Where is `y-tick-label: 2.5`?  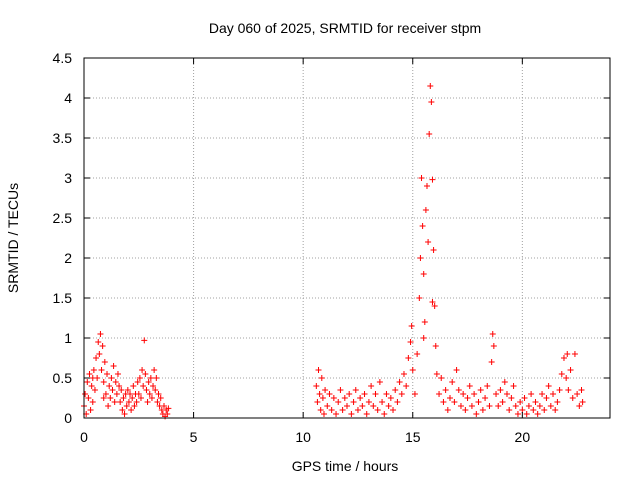
y-tick-label: 2.5 is located at coordinates (63, 218).